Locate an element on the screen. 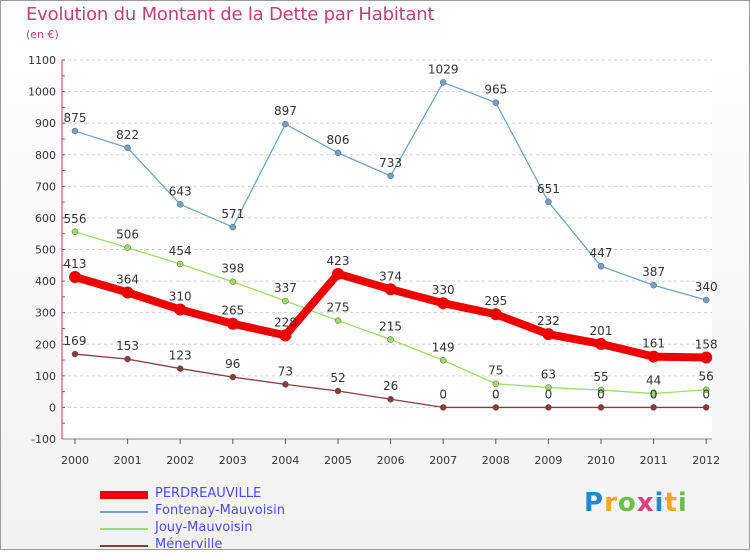 The width and height of the screenshot is (750, 554). x-tick-label: 2000 is located at coordinates (75, 460).